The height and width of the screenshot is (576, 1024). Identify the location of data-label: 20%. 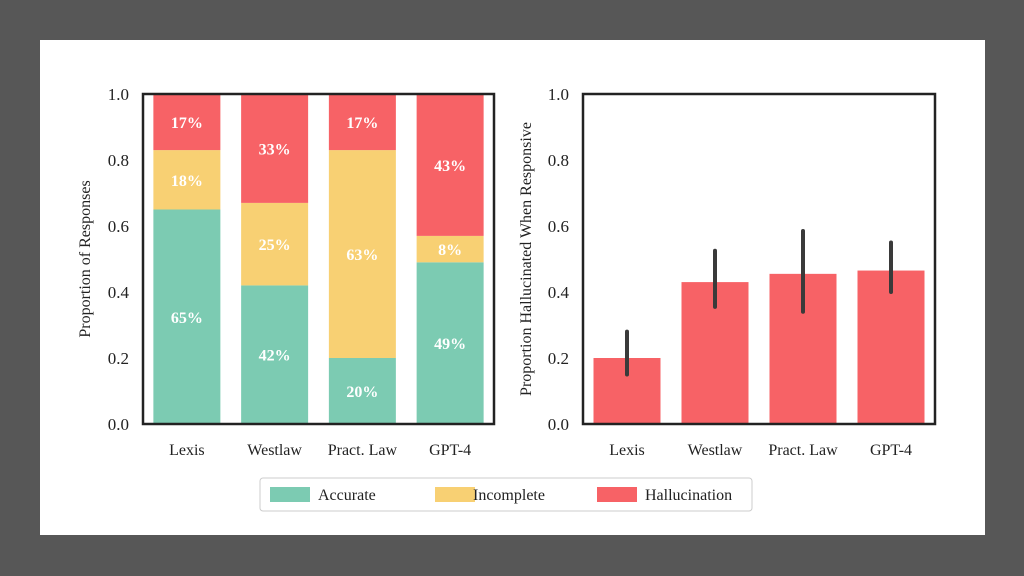
(362, 392).